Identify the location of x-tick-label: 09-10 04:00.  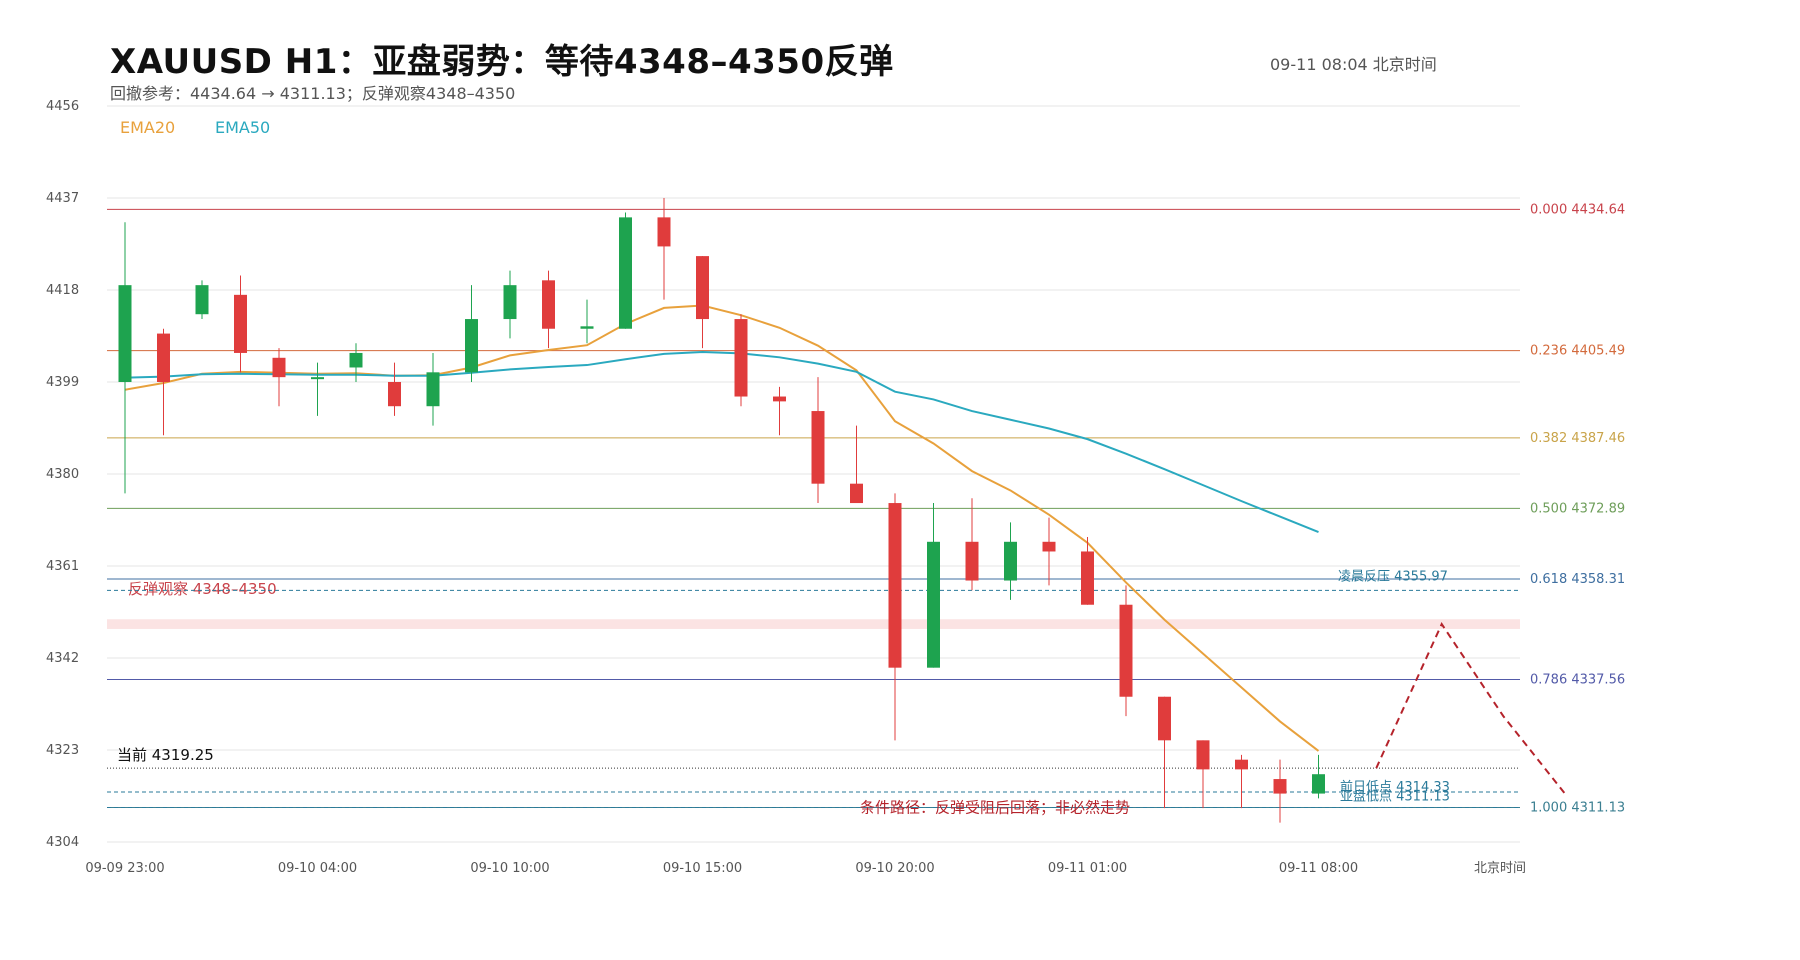
(317, 868).